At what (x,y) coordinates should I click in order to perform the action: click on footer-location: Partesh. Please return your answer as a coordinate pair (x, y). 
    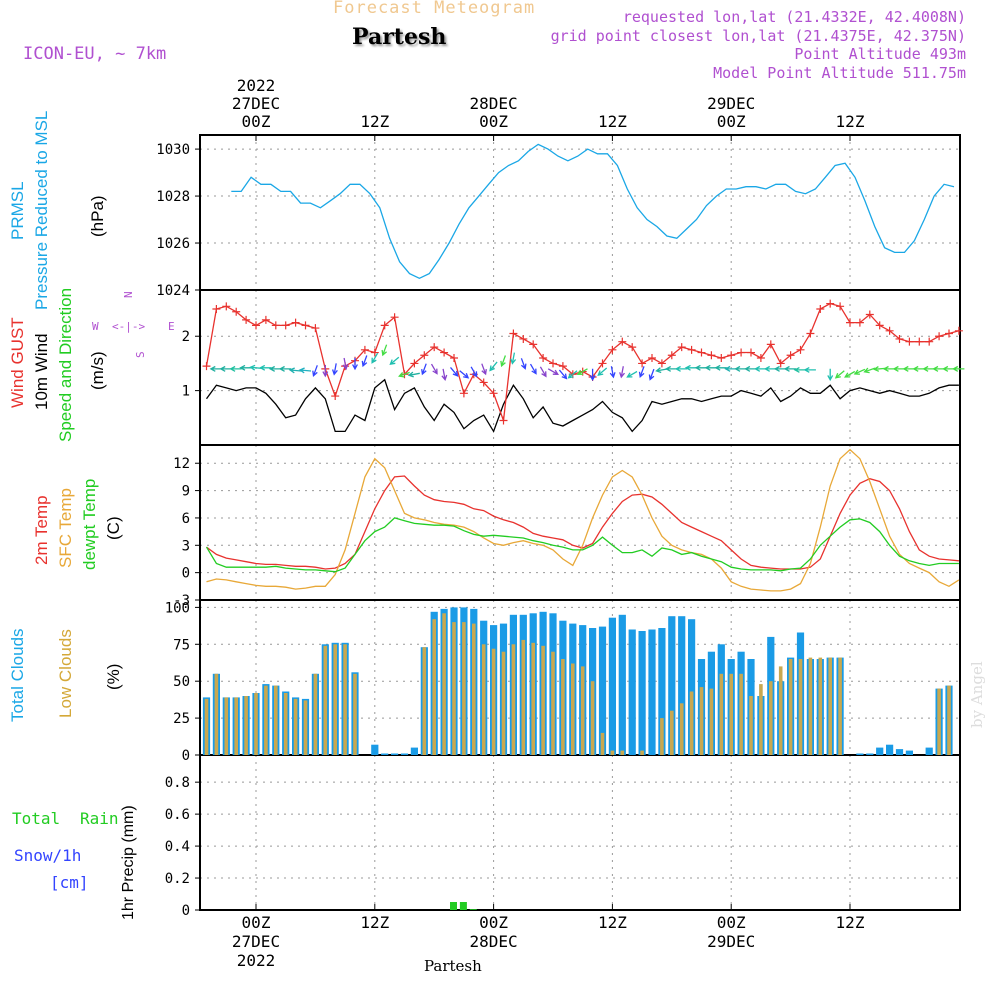
    Looking at the image, I should click on (453, 966).